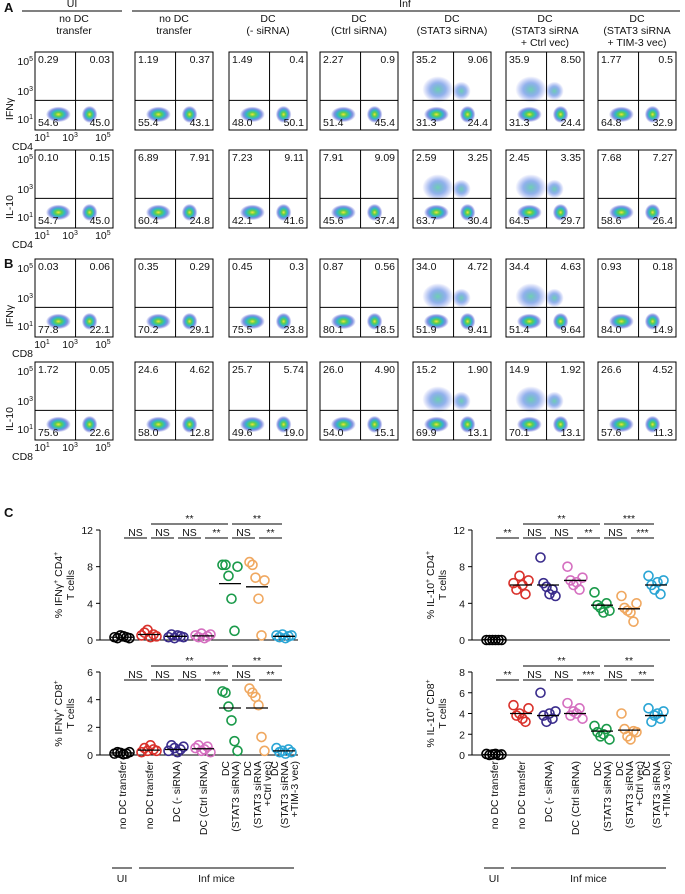 This screenshot has width=685, height=894. I want to click on quadrant-value: 9.11, so click(294, 158).